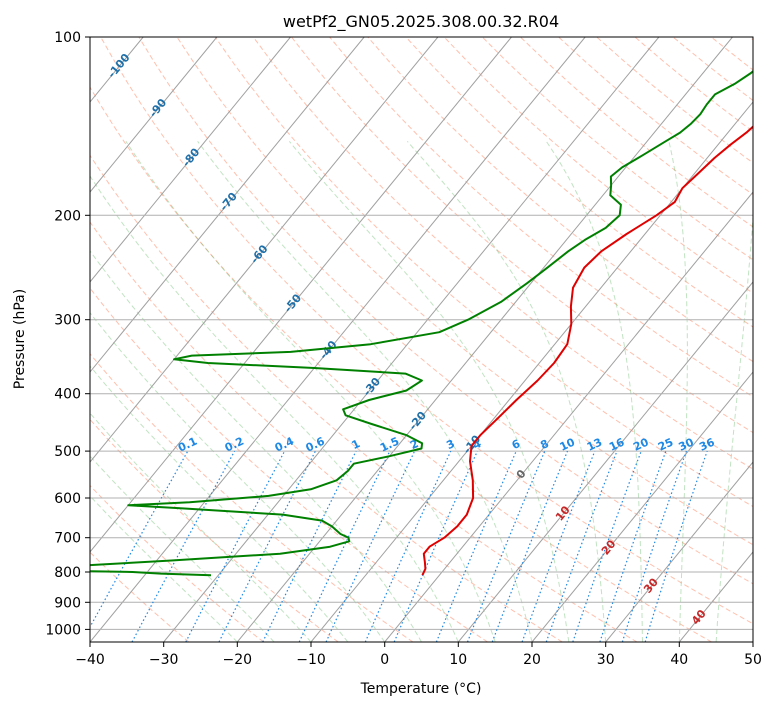  I want to click on x-tick-label: 30, so click(606, 660).